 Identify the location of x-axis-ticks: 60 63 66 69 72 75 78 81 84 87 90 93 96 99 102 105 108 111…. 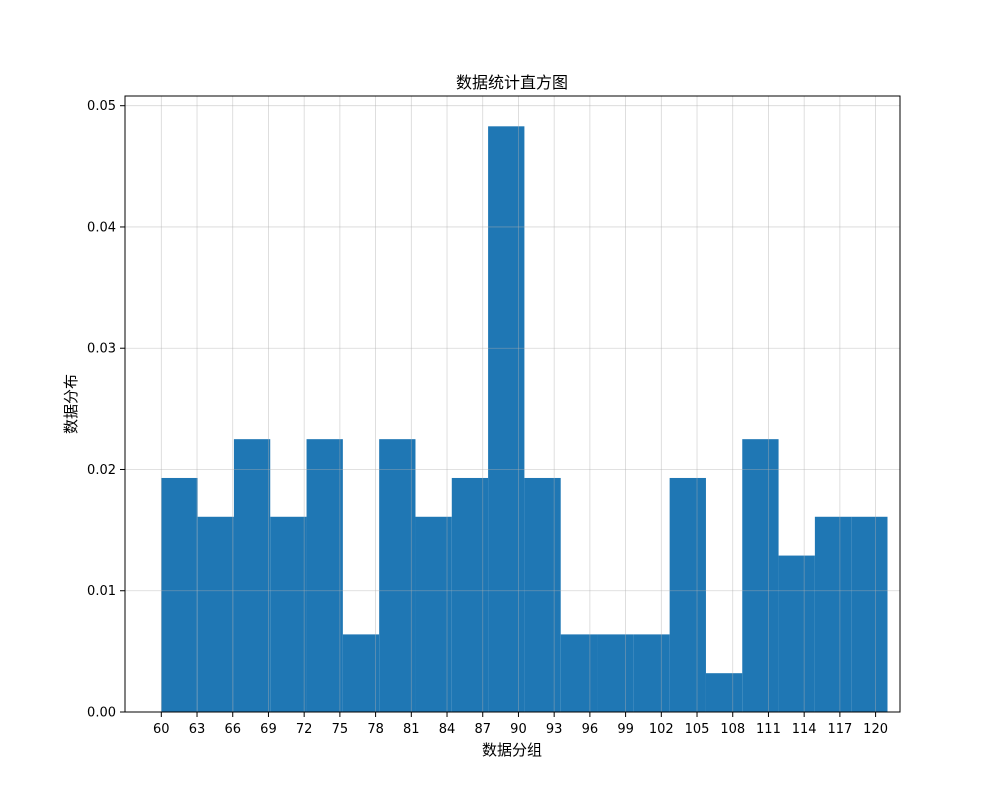
(520, 724).